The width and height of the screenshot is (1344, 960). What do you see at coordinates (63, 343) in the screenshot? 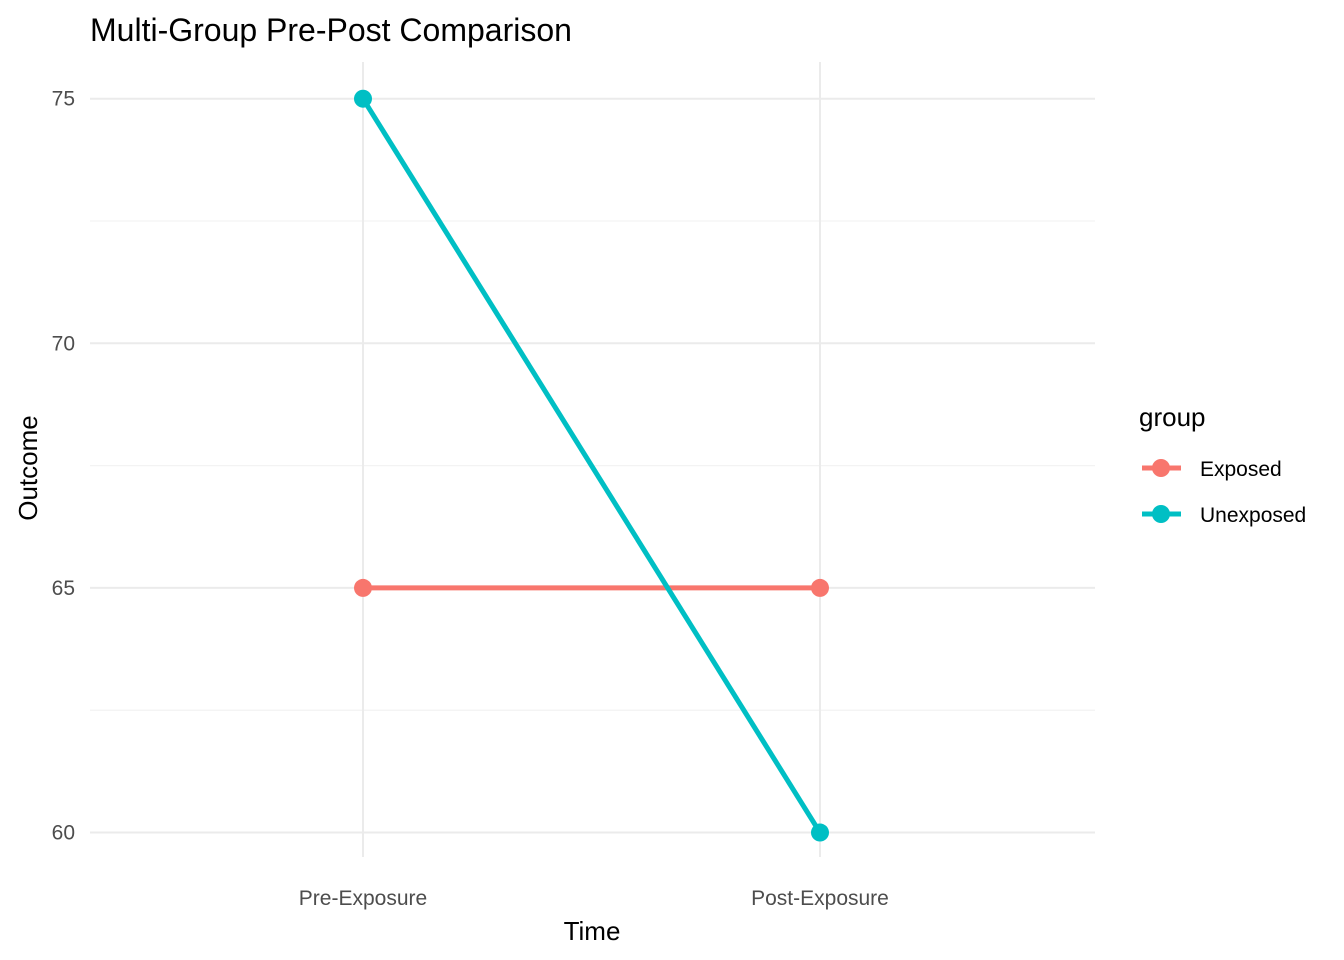
I see `y-tick-label: 70` at bounding box center [63, 343].